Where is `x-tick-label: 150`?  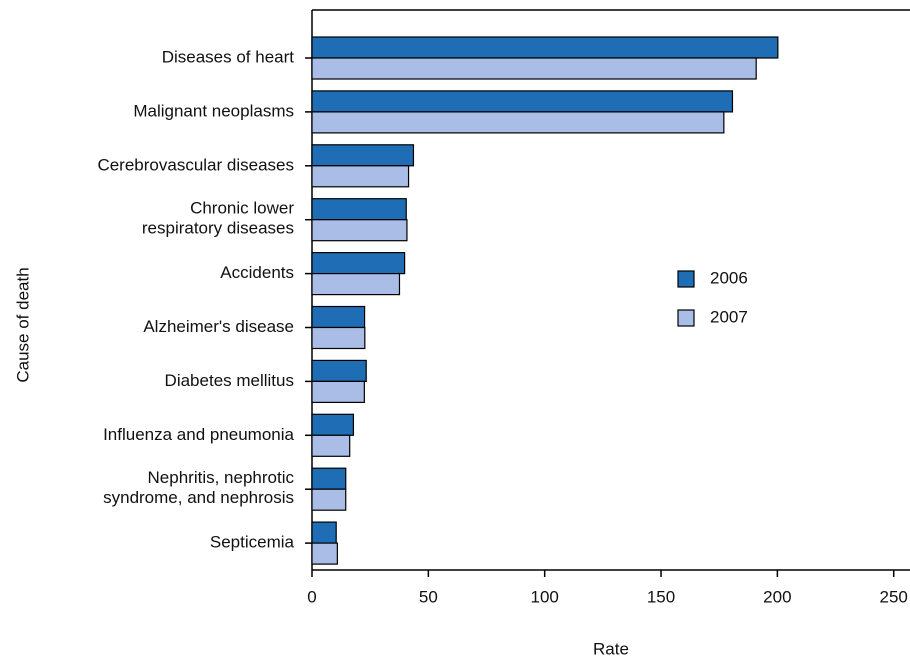
x-tick-label: 150 is located at coordinates (661, 596).